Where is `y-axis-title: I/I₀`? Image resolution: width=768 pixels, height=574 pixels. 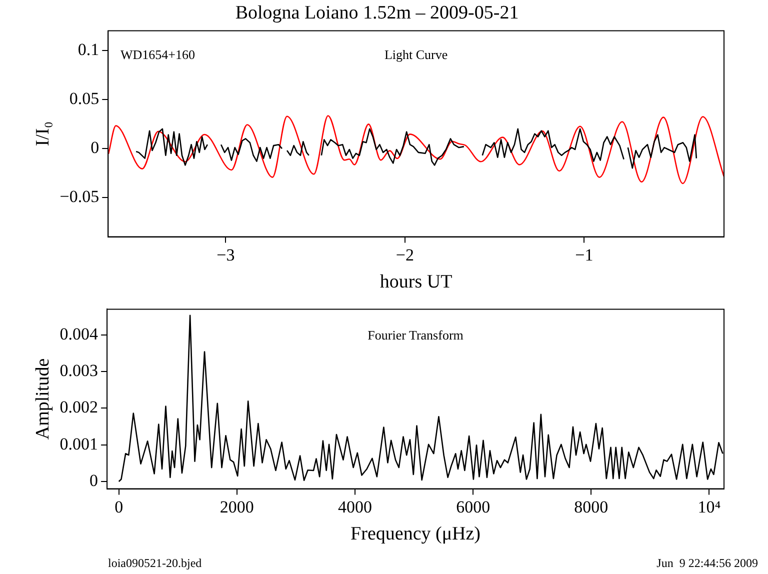 y-axis-title: I/I₀ is located at coordinates (43, 134).